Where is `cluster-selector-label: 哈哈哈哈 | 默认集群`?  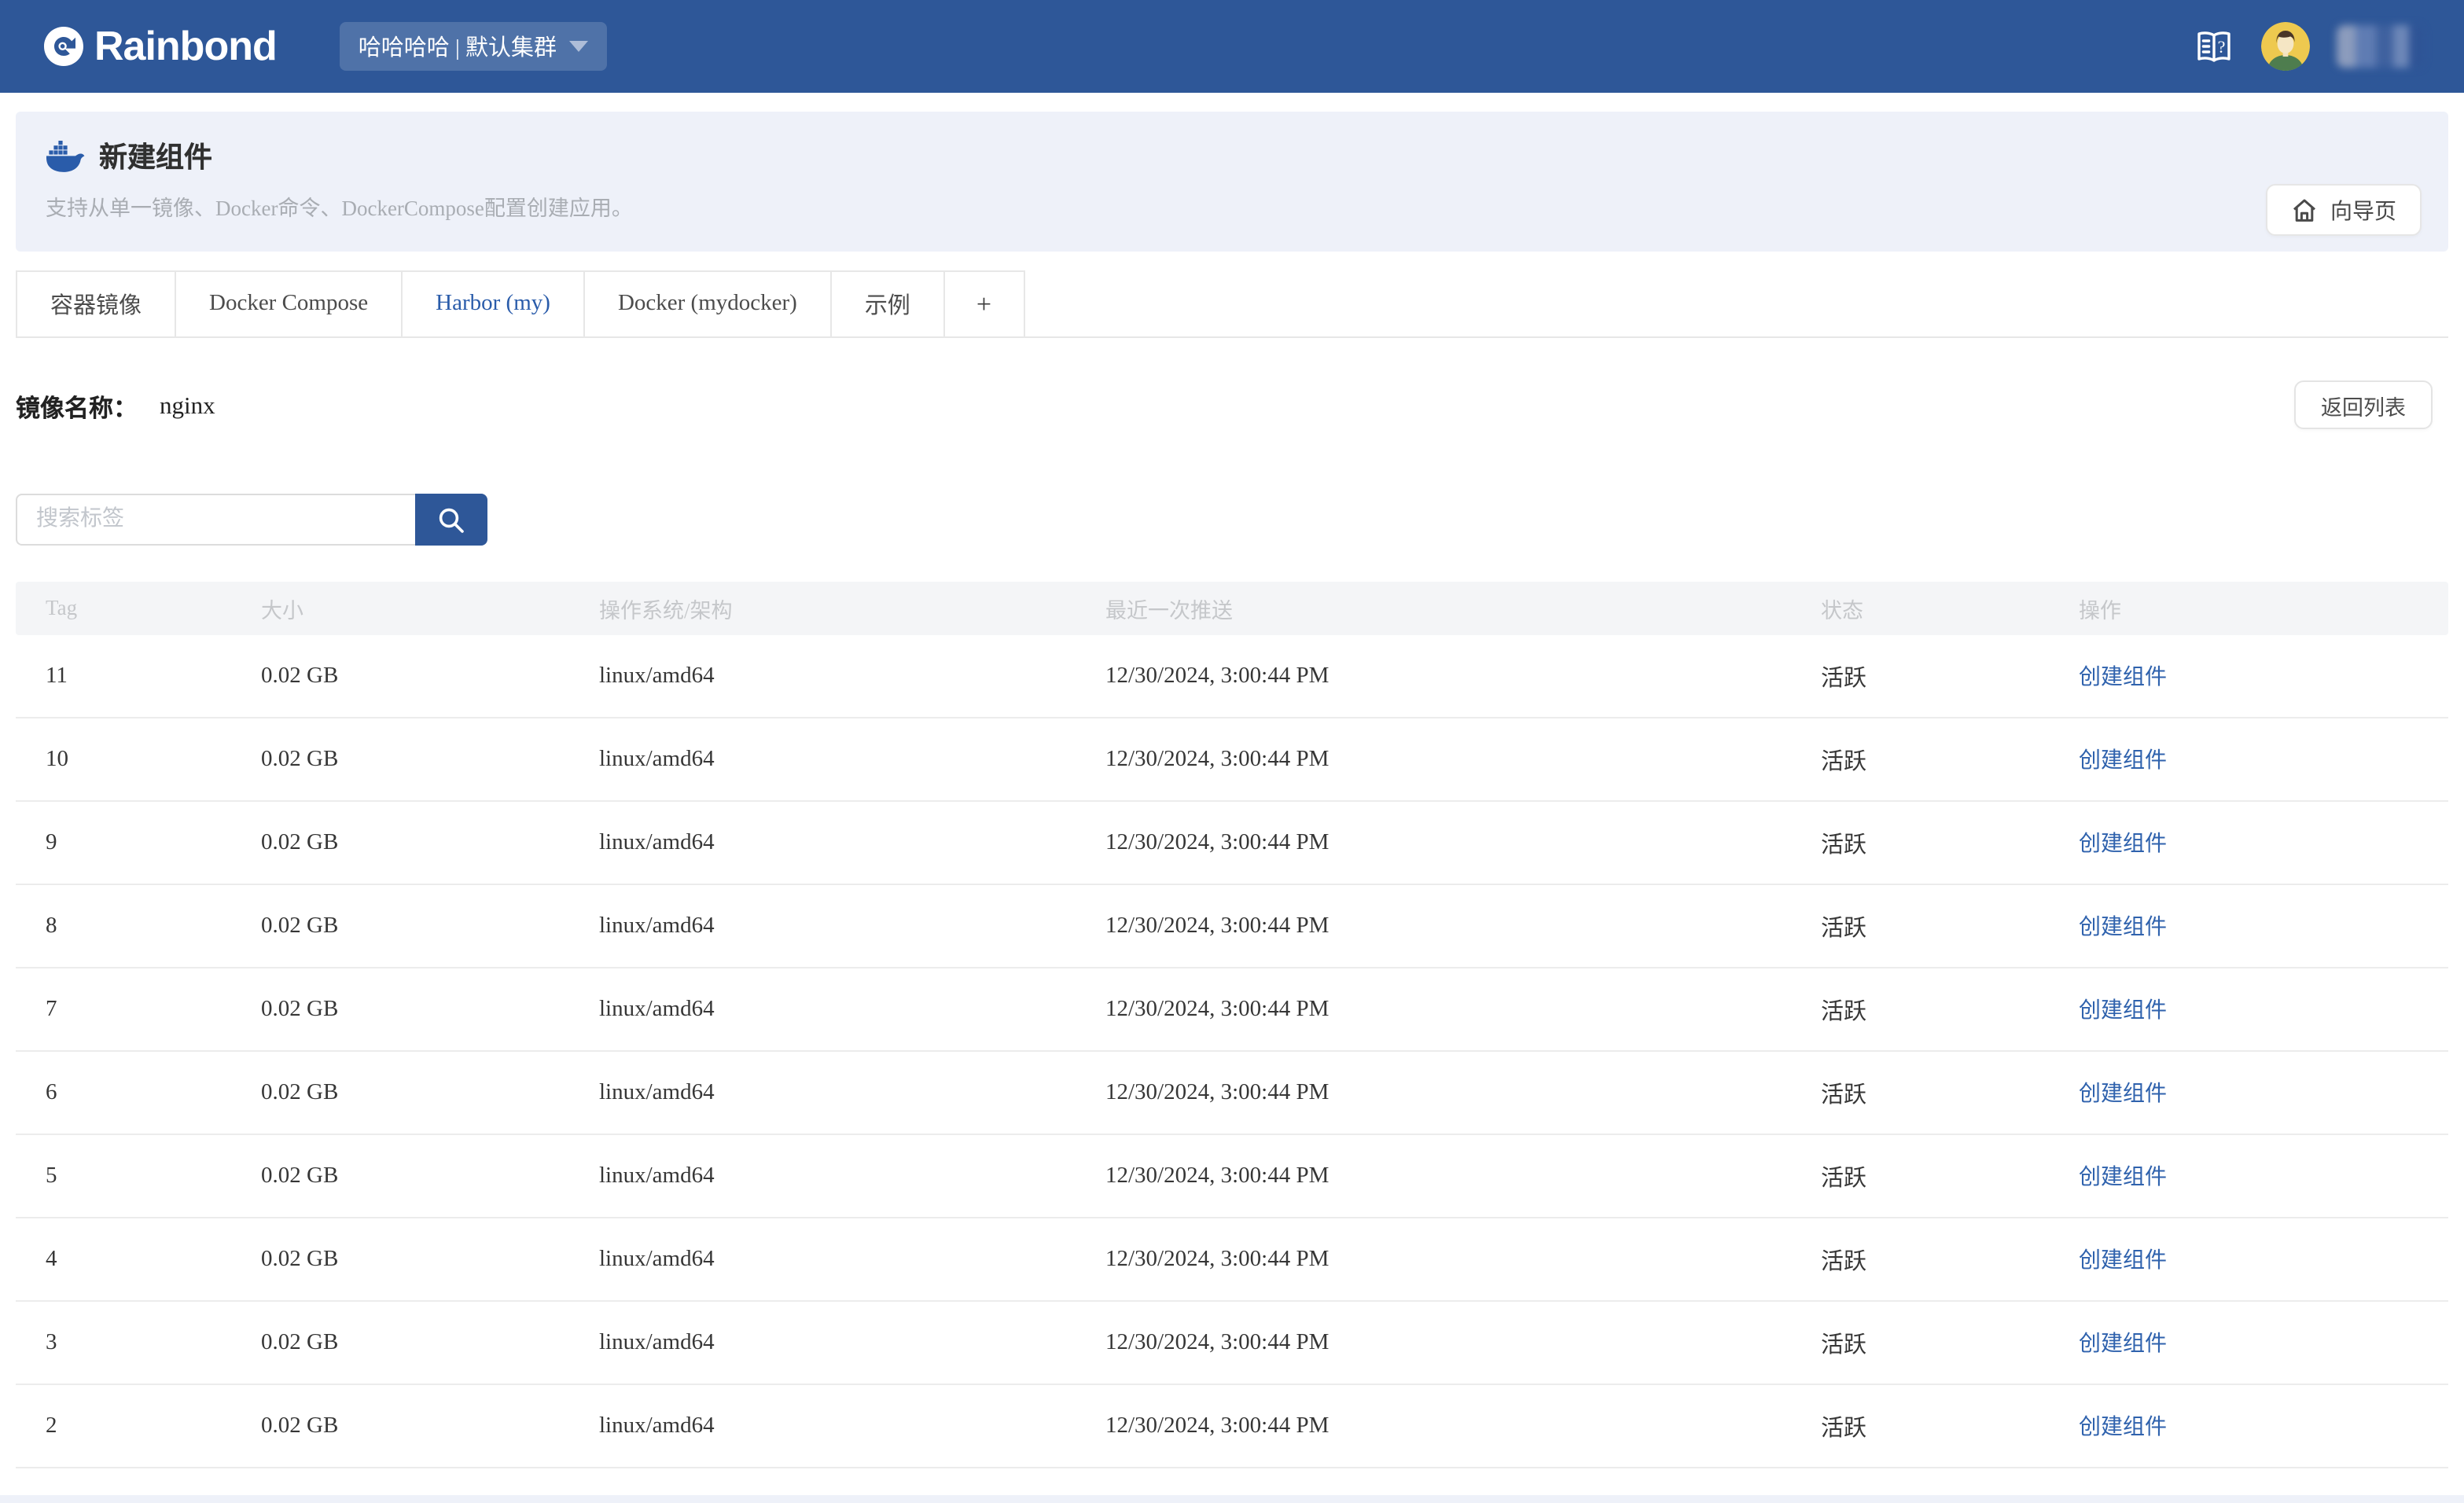
cluster-selector-label: 哈哈哈哈 | 默认集群 is located at coordinates (457, 48).